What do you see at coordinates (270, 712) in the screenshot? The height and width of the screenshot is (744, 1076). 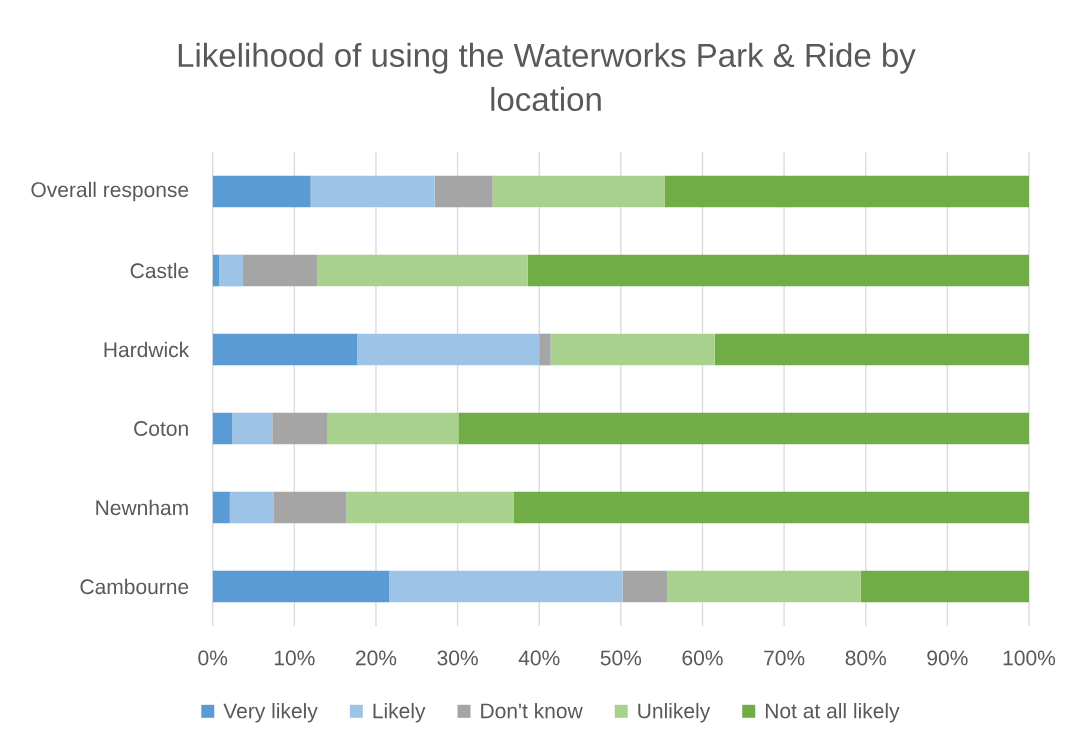 I see `legend-label: Very likely` at bounding box center [270, 712].